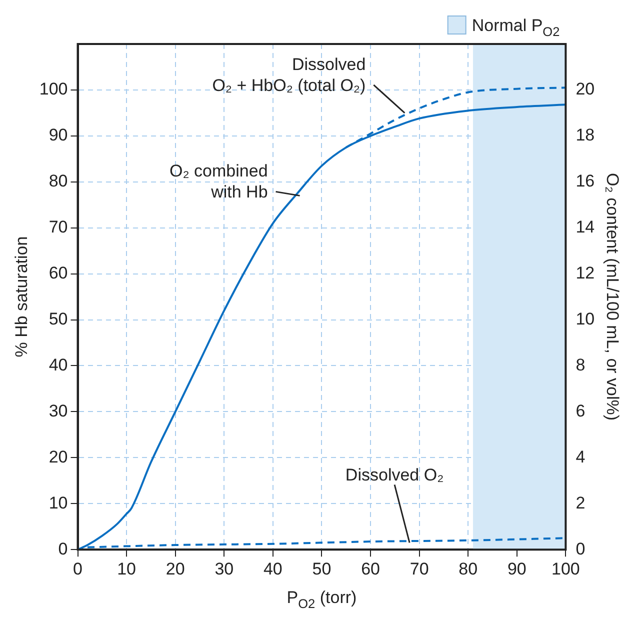  I want to click on x-tick-label: 80, so click(468, 568).